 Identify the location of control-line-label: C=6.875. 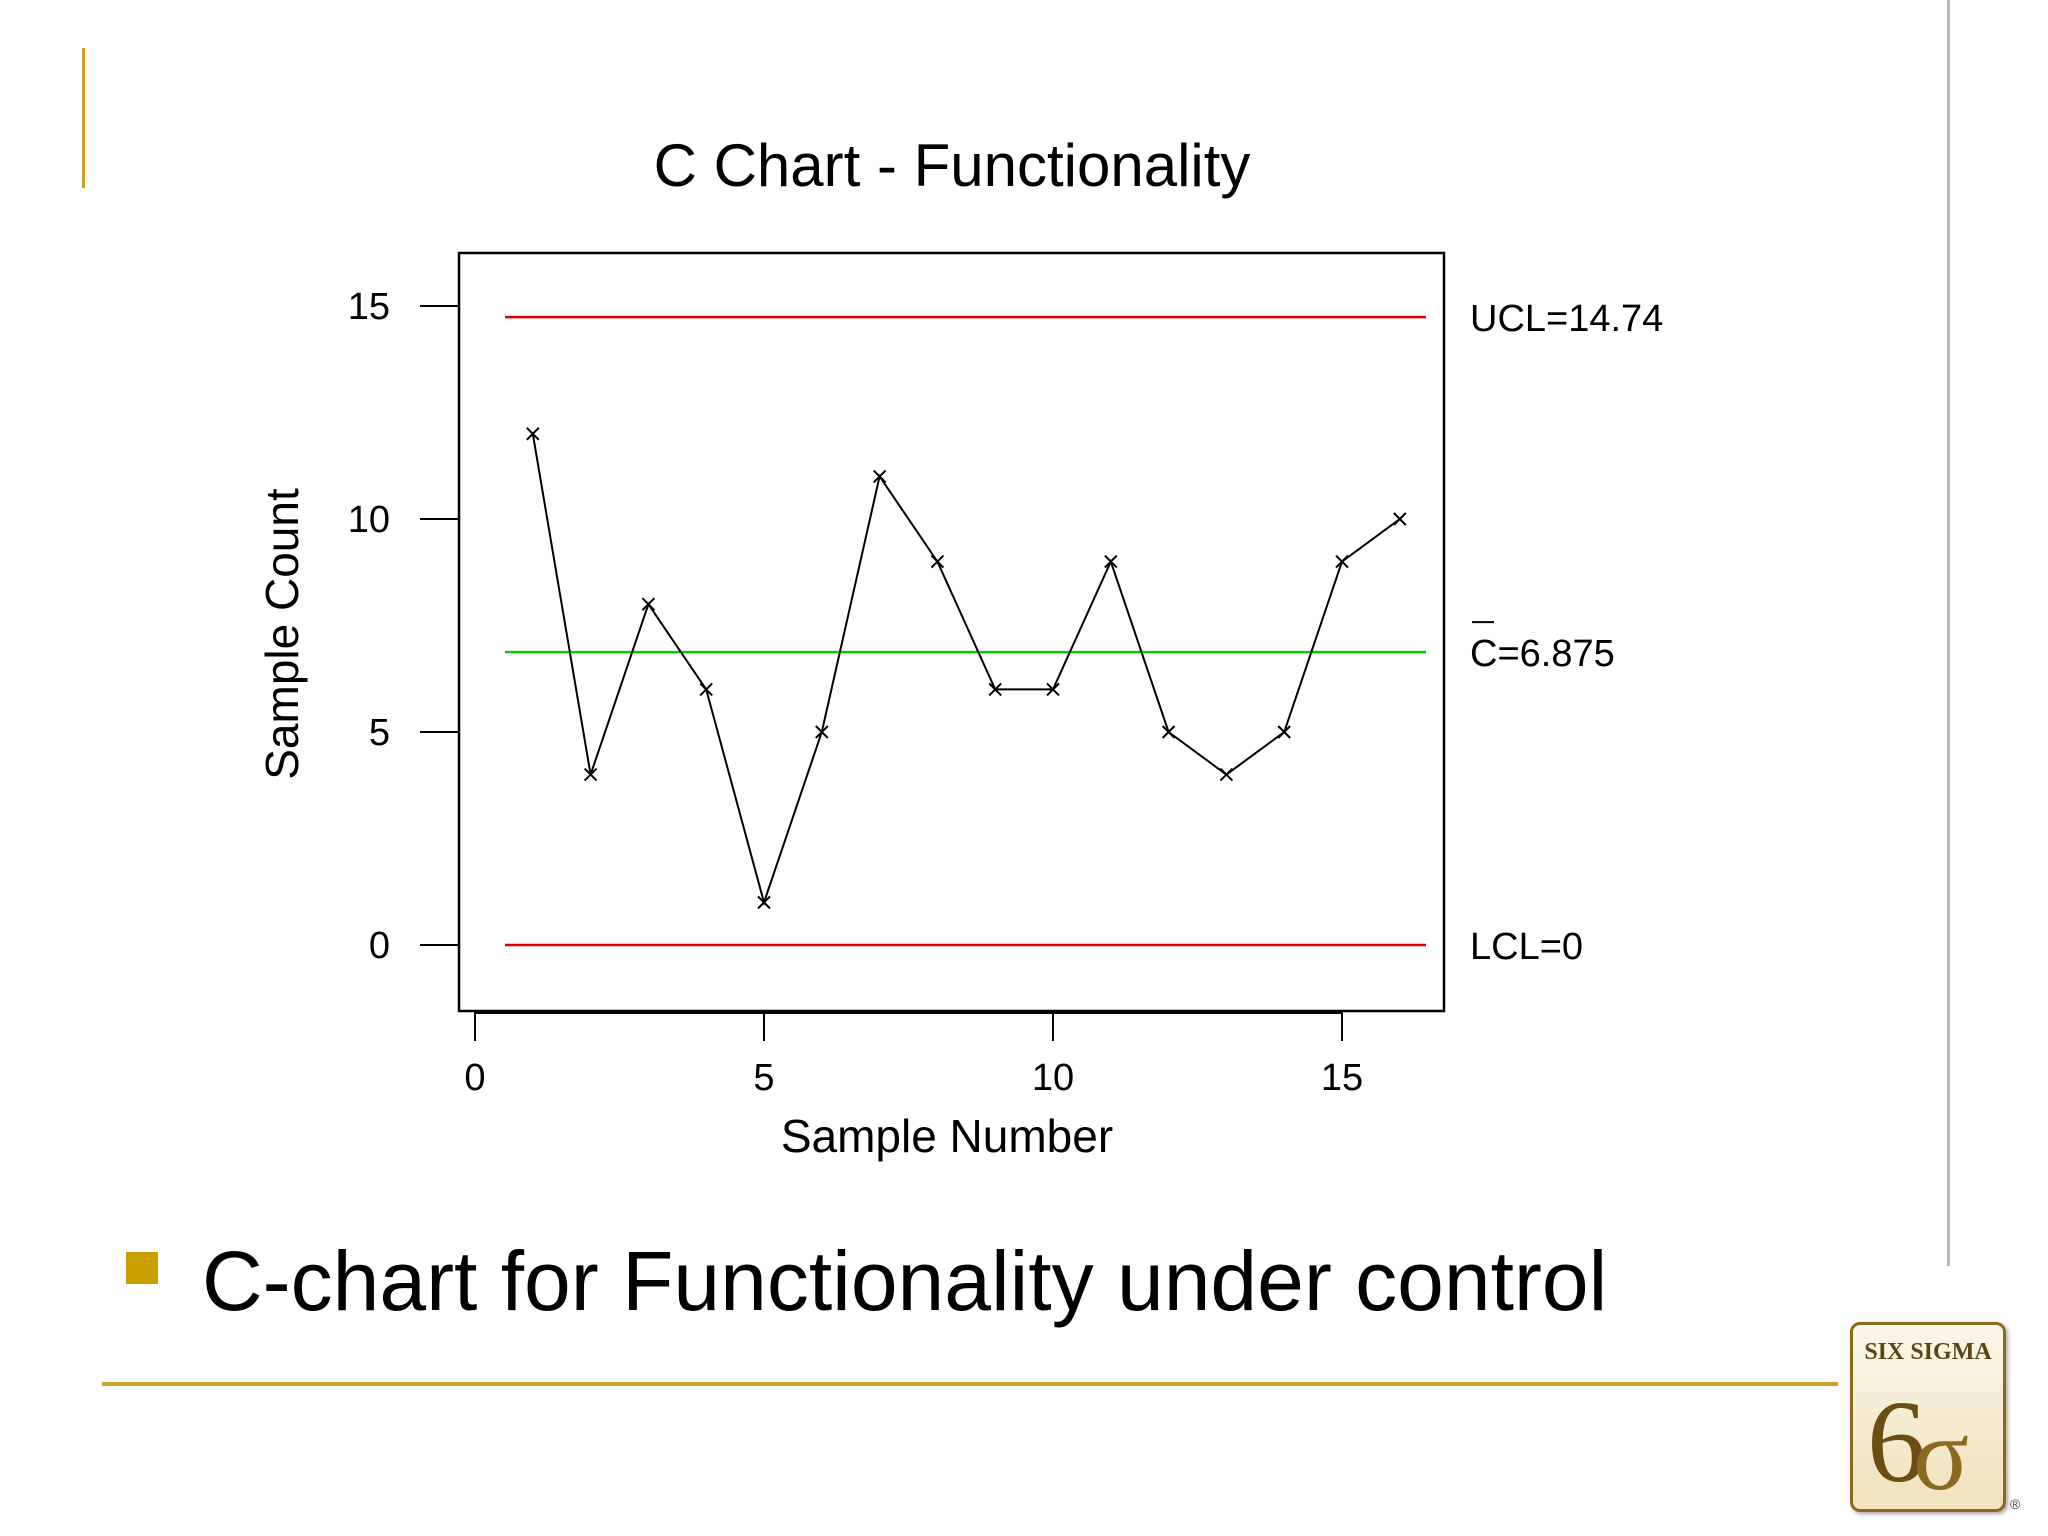
(1542, 654).